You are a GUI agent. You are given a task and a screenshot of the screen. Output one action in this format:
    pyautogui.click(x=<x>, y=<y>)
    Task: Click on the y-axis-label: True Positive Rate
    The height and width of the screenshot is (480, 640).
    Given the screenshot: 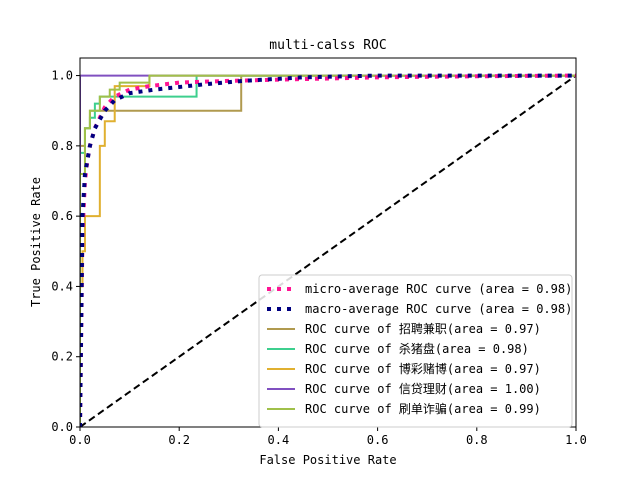 What is the action you would take?
    pyautogui.click(x=36, y=242)
    